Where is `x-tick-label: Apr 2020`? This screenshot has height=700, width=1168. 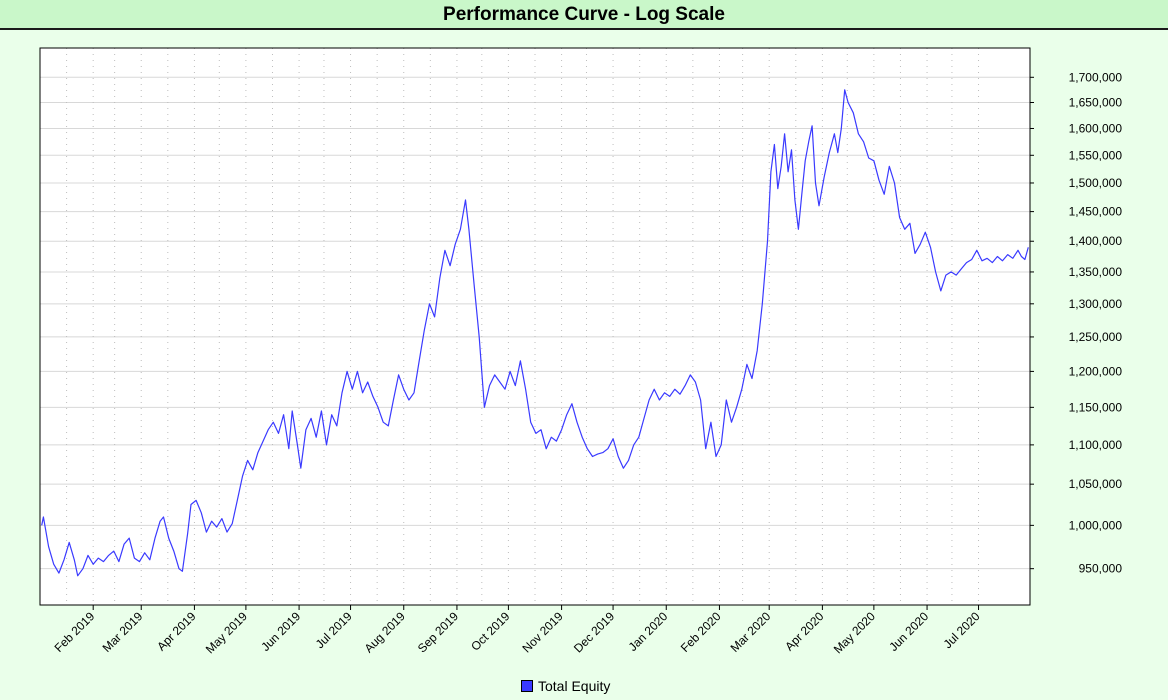
x-tick-label: Apr 2020 is located at coordinates (804, 631).